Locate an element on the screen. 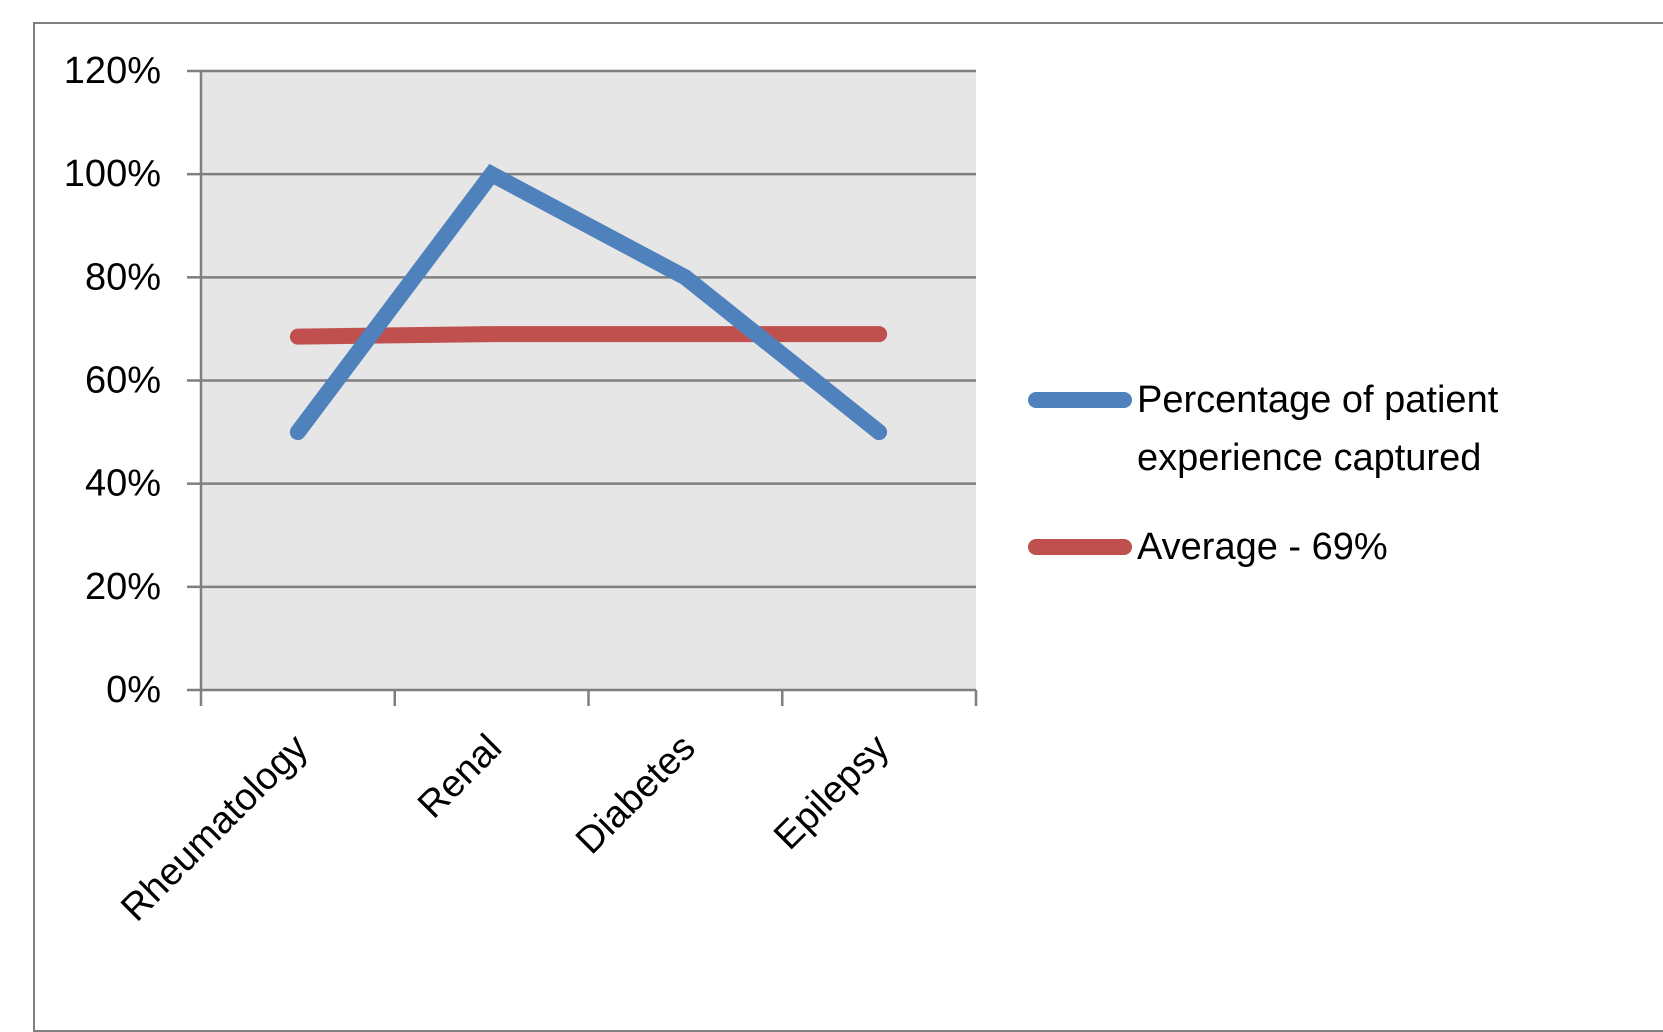  x-tick-label: Renal is located at coordinates (460, 777).